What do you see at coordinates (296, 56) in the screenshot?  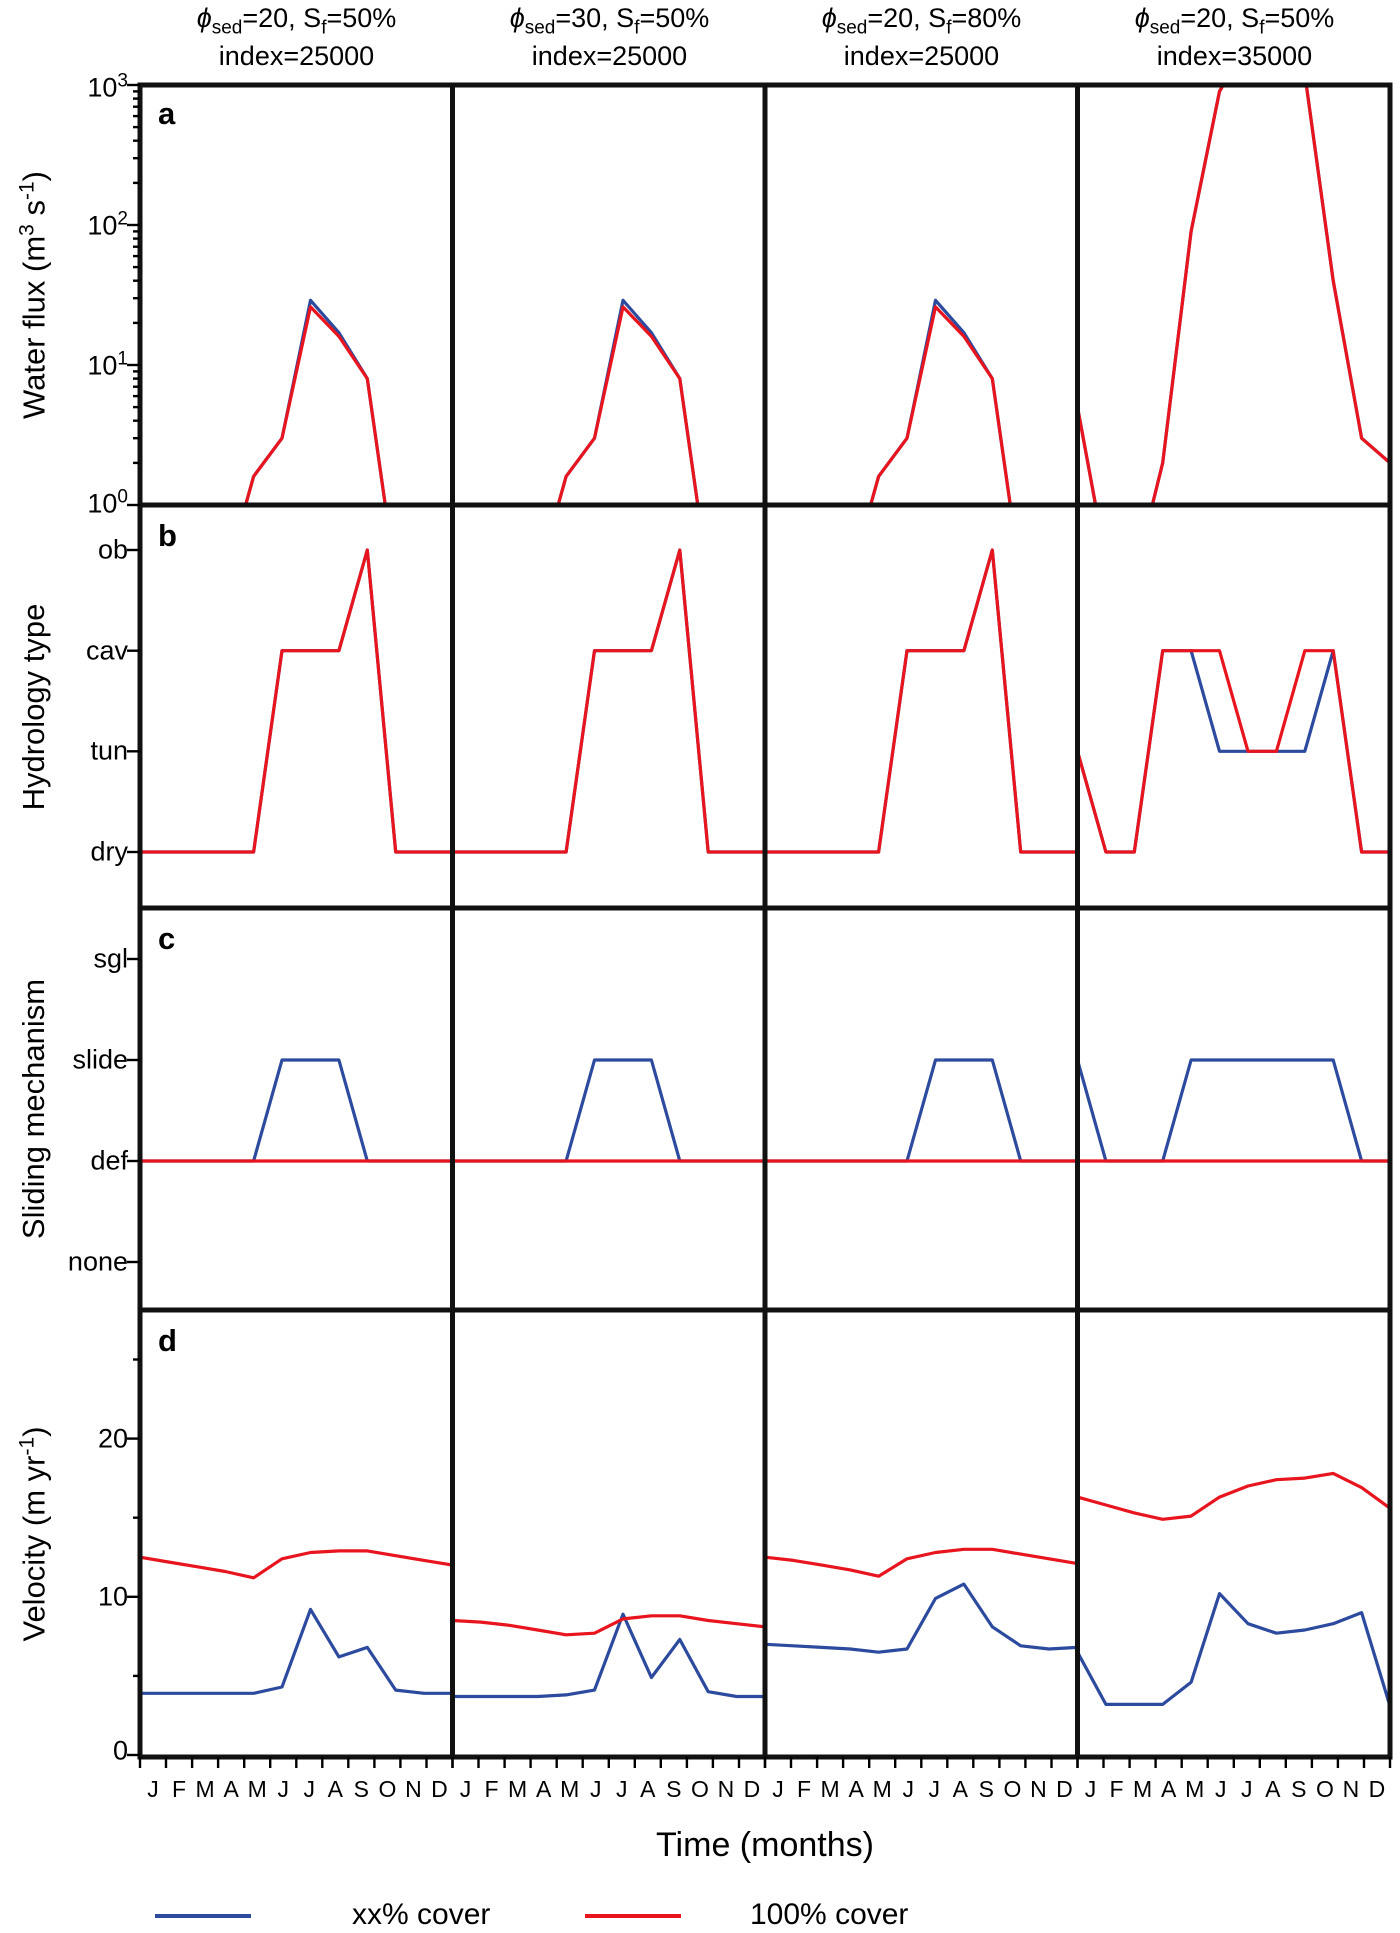 I see `column-header-1-line2: index=25000` at bounding box center [296, 56].